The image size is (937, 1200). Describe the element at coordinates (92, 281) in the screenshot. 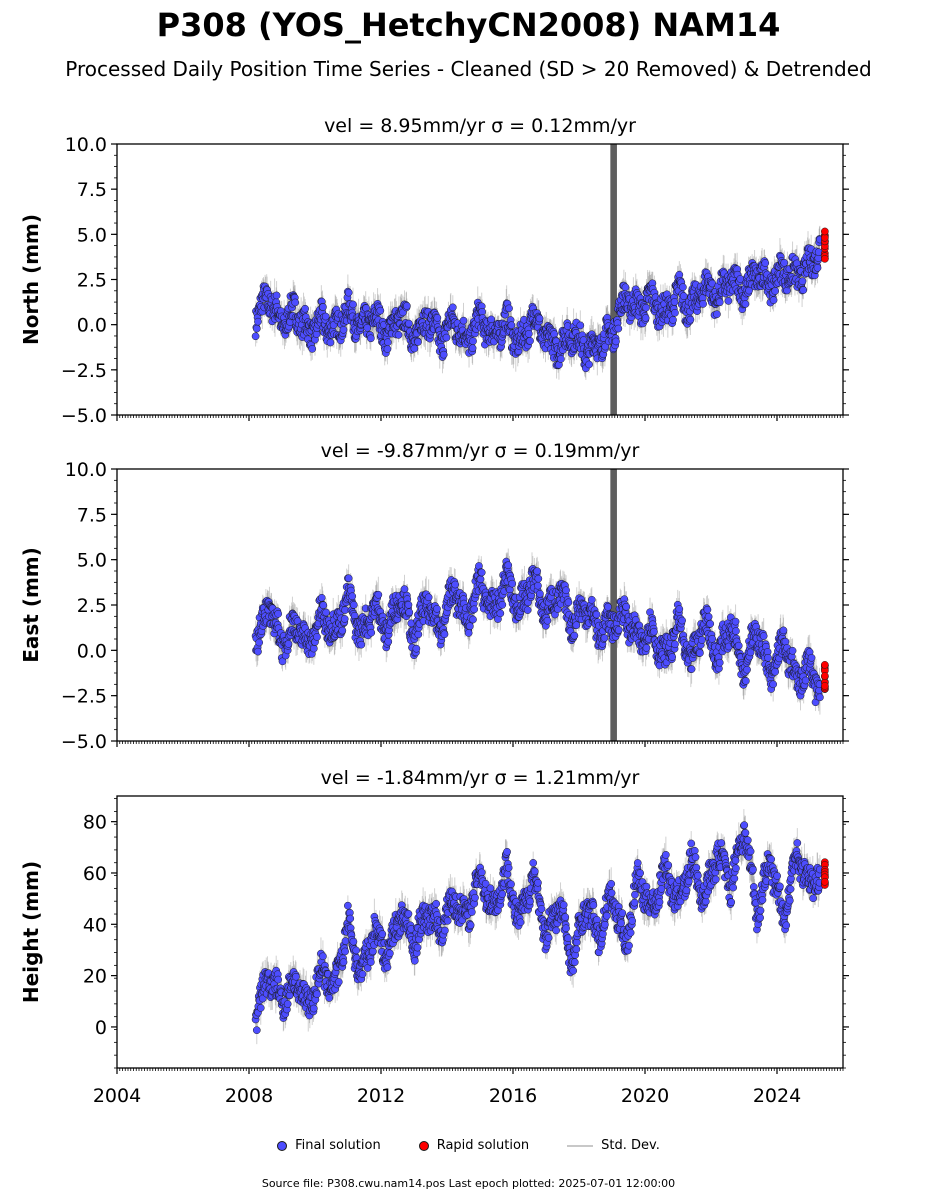

I see `y-tick-label: 2.5` at that location.